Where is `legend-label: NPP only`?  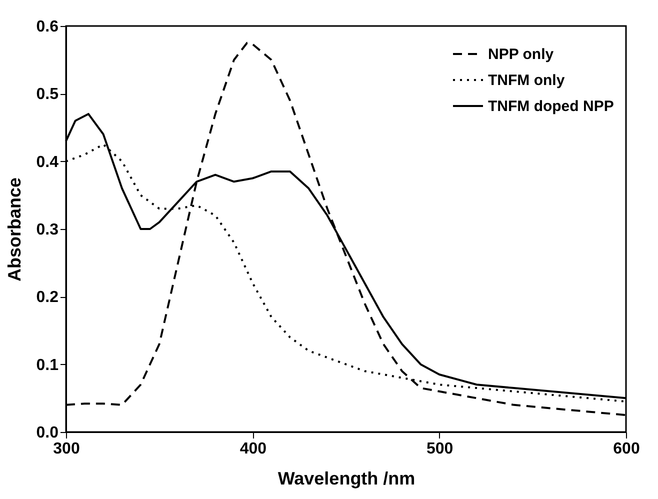
legend-label: NPP only is located at coordinates (521, 54).